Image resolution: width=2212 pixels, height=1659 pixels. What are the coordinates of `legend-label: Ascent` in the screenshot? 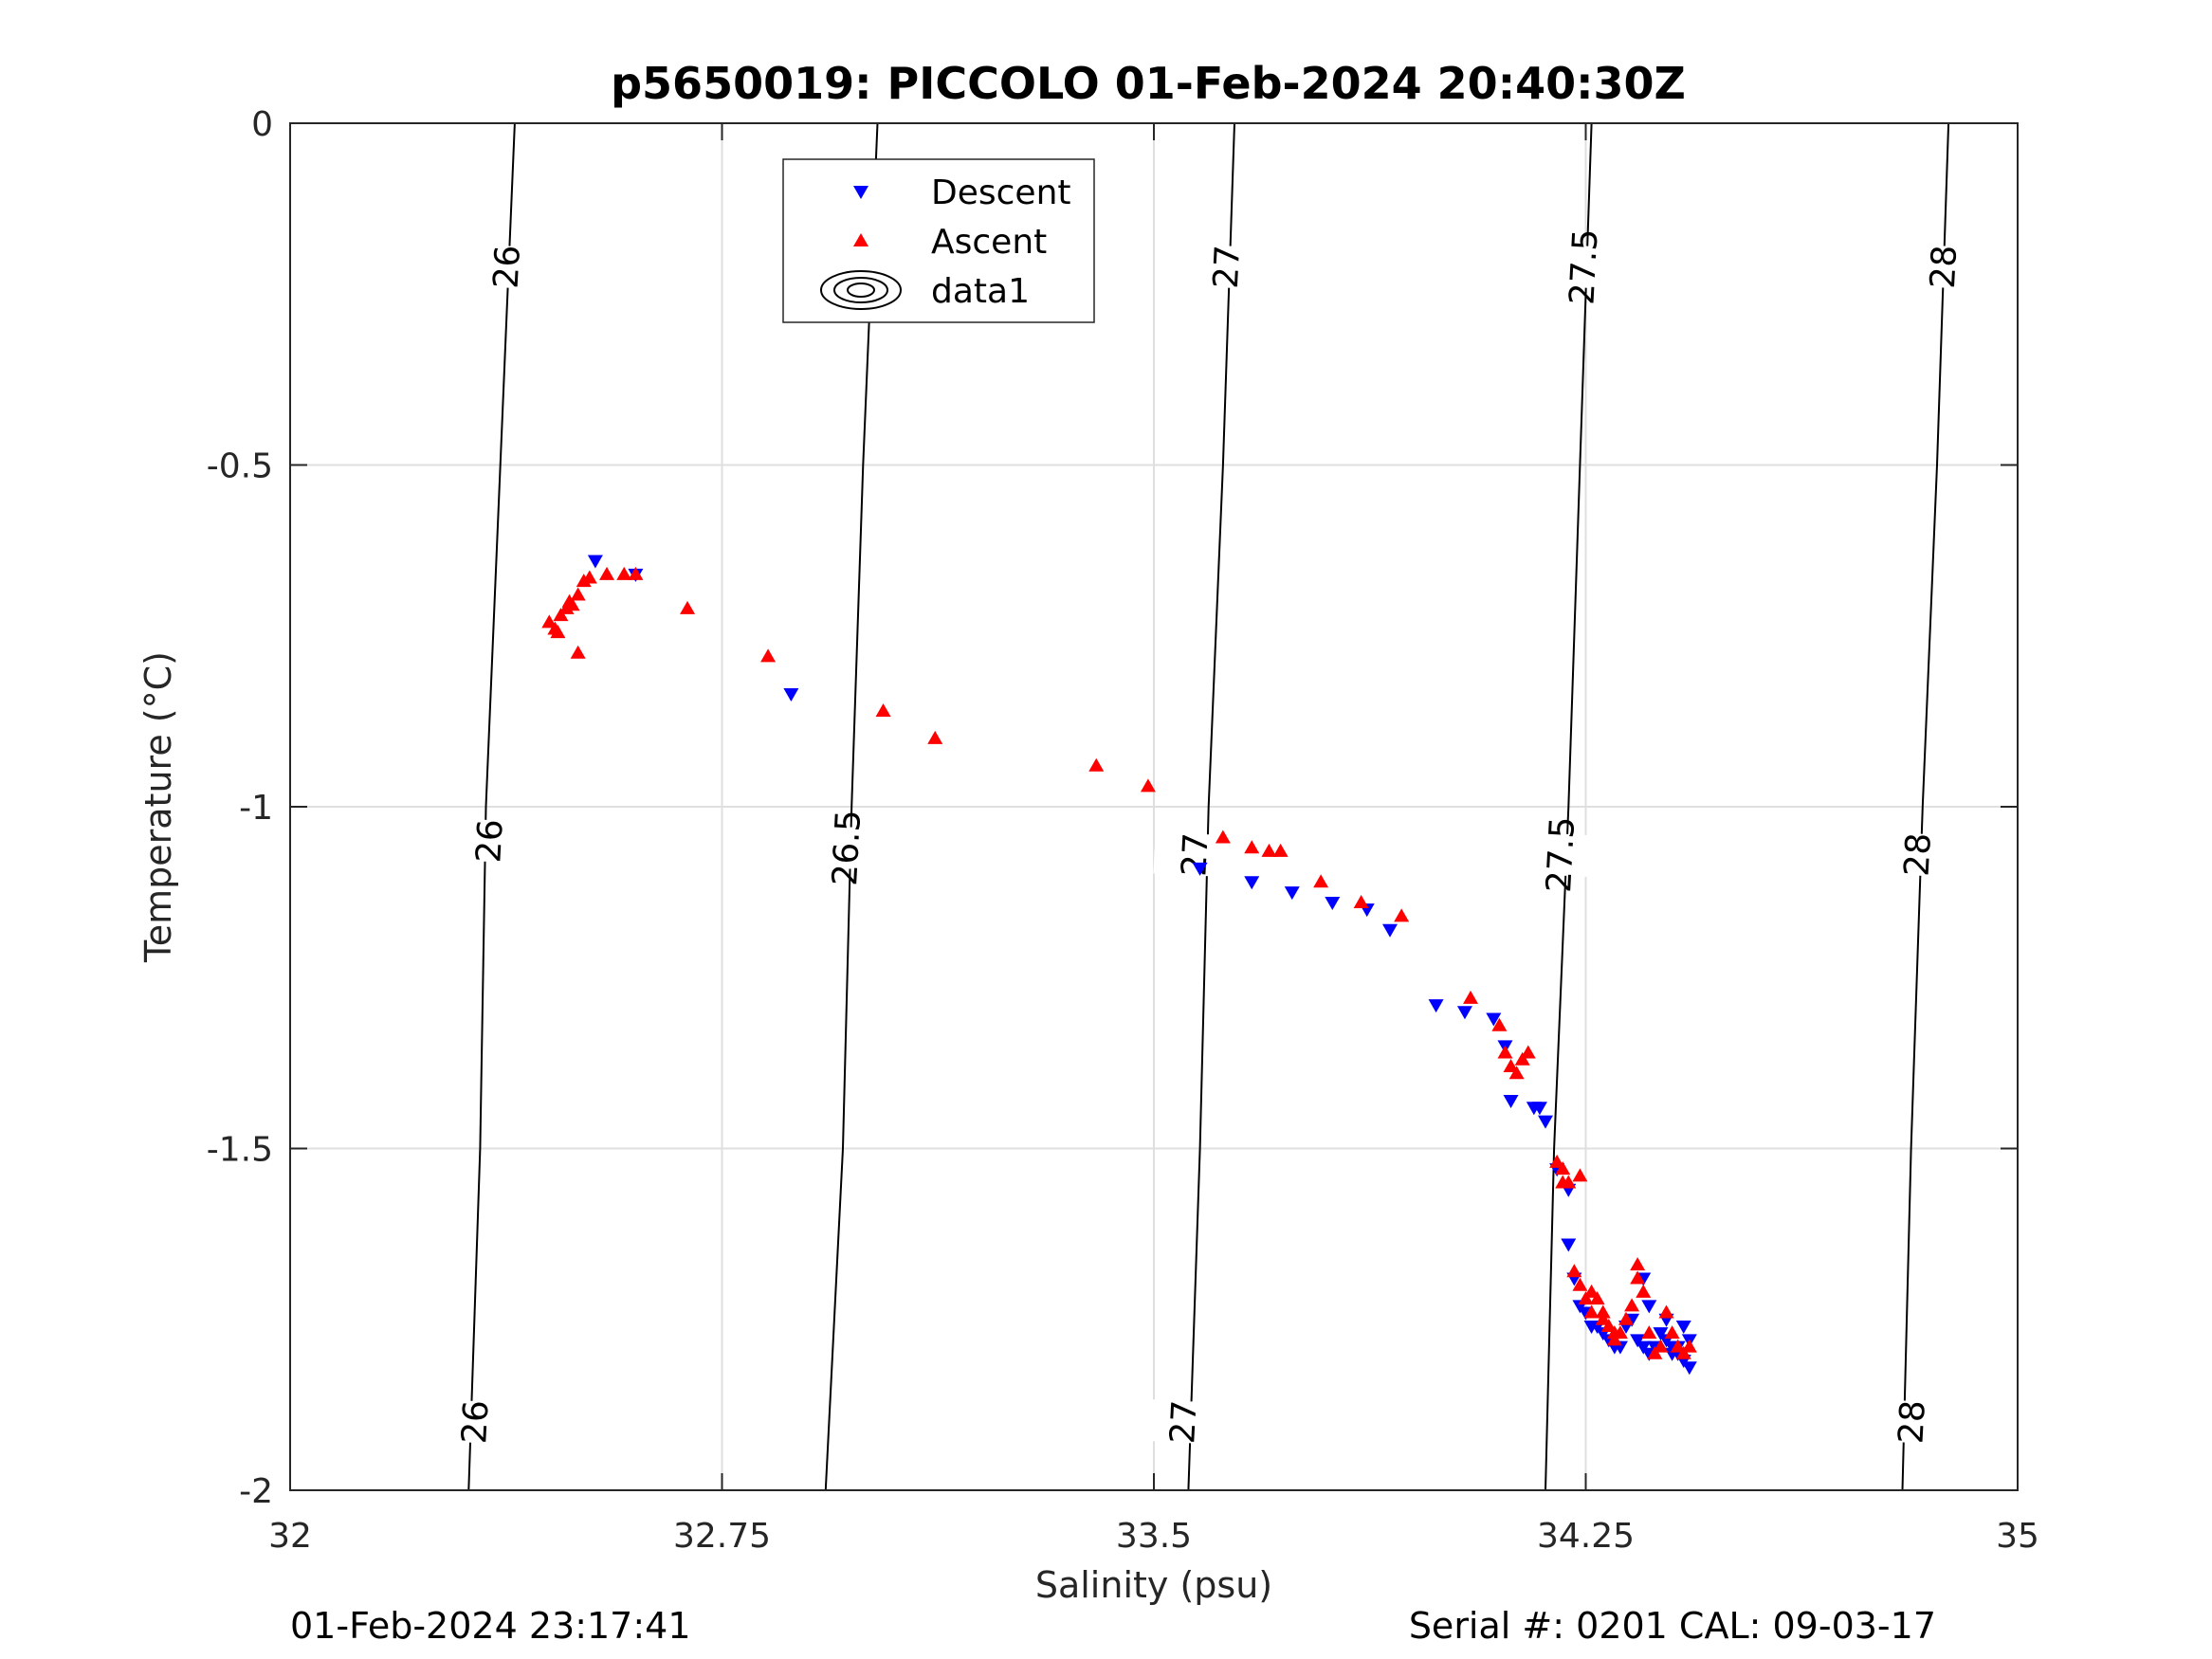 It's located at (989, 242).